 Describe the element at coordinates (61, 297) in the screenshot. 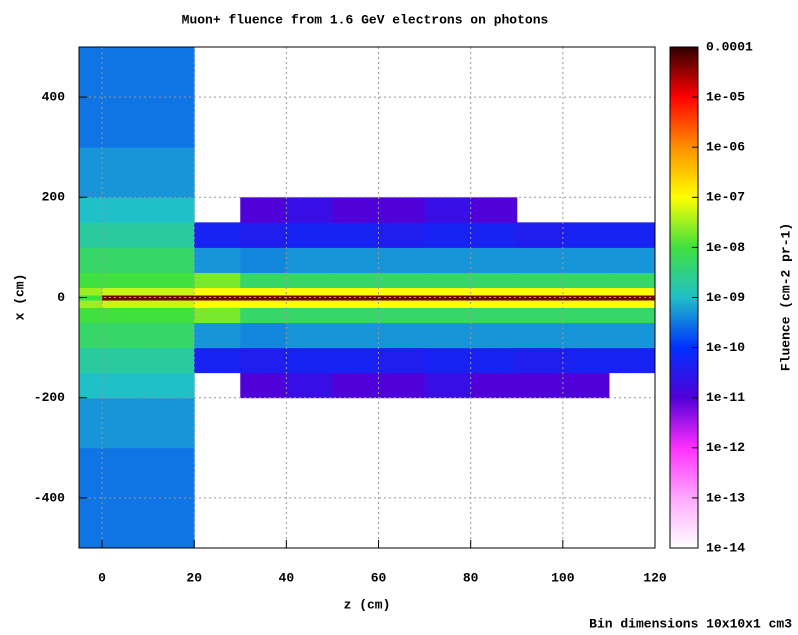

I see `y-tick-label: 0` at that location.